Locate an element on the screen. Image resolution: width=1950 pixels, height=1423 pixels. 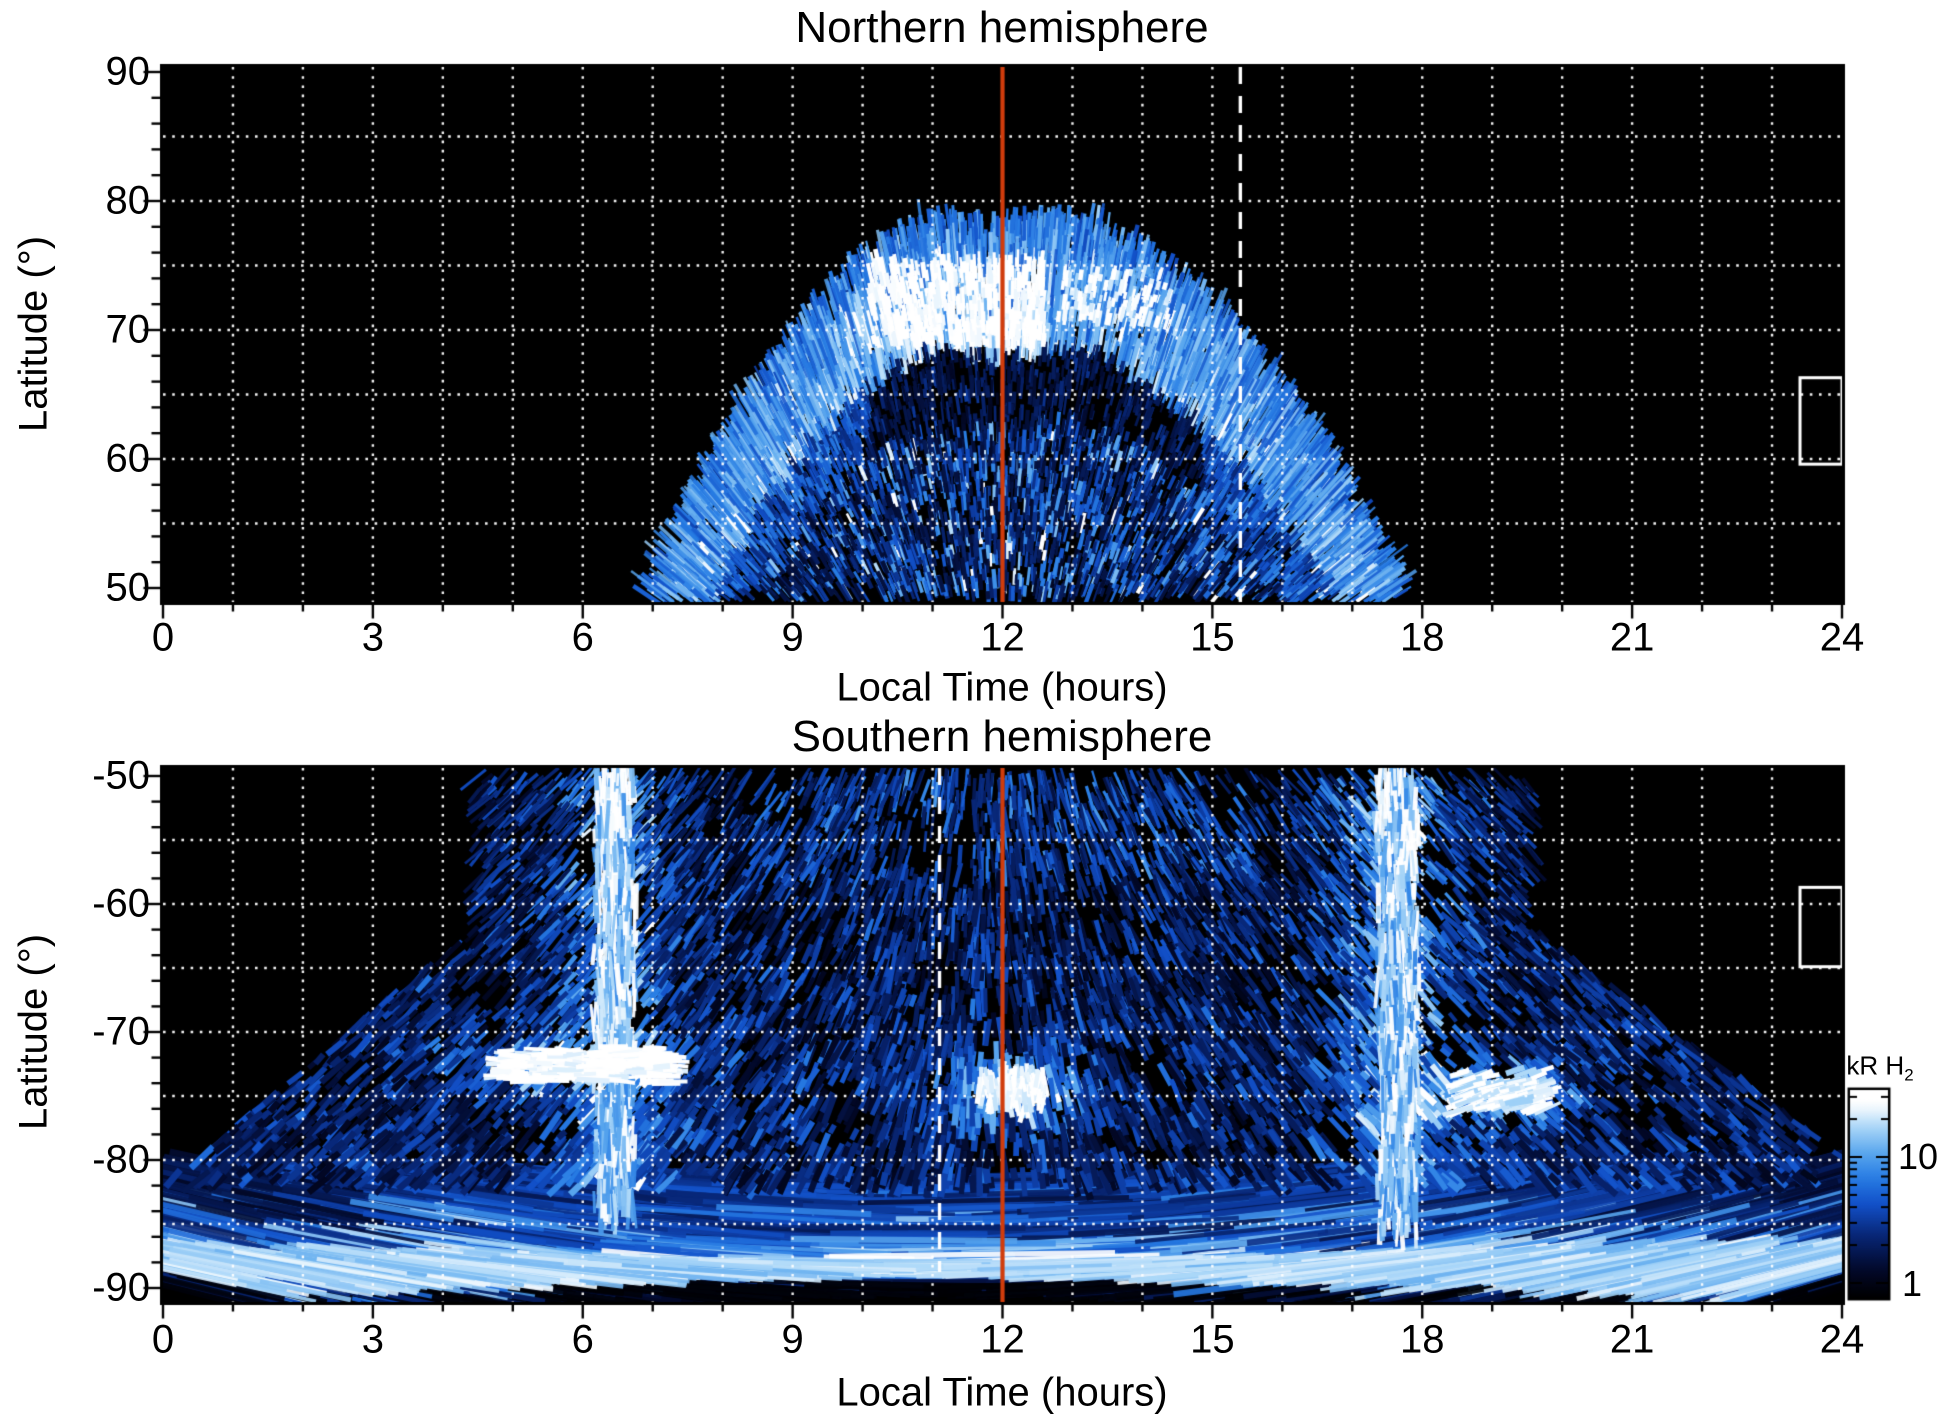
south-xtick-label-9: 9 is located at coordinates (792, 1339).